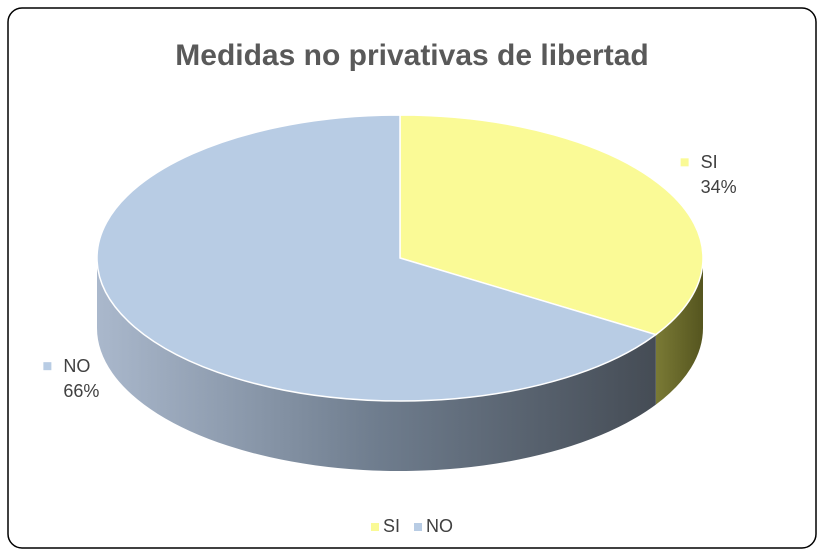 The height and width of the screenshot is (556, 824). What do you see at coordinates (679, 331) in the screenshot?
I see `slice-side` at bounding box center [679, 331].